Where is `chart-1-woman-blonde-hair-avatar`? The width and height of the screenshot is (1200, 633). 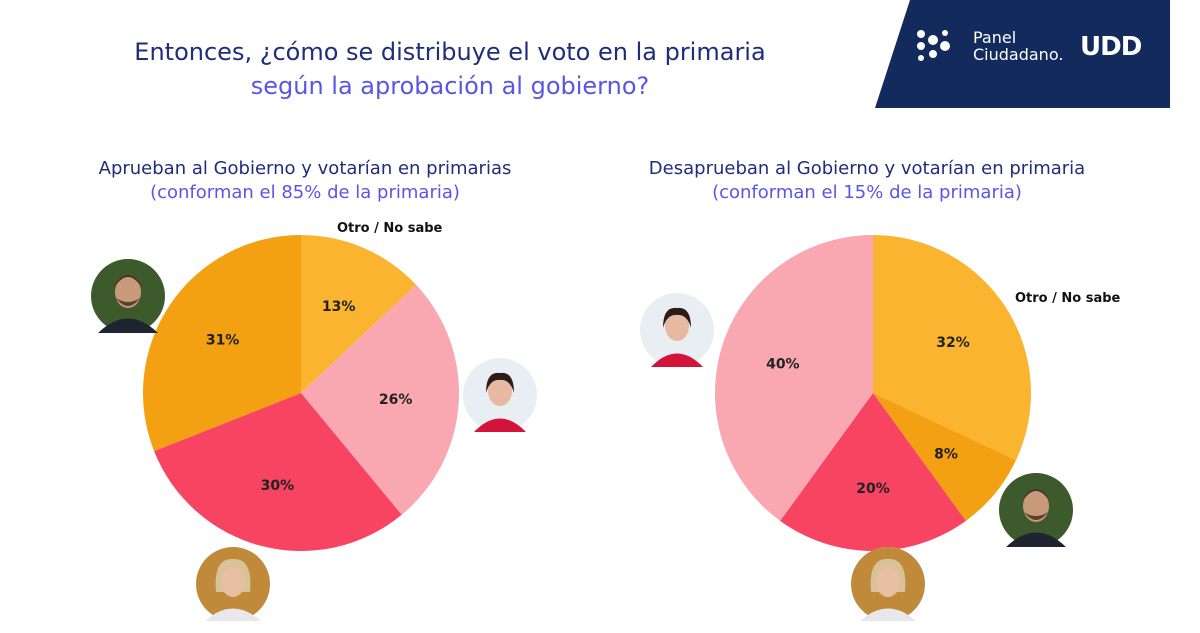
chart-1-woman-blonde-hair-avatar is located at coordinates (233, 584).